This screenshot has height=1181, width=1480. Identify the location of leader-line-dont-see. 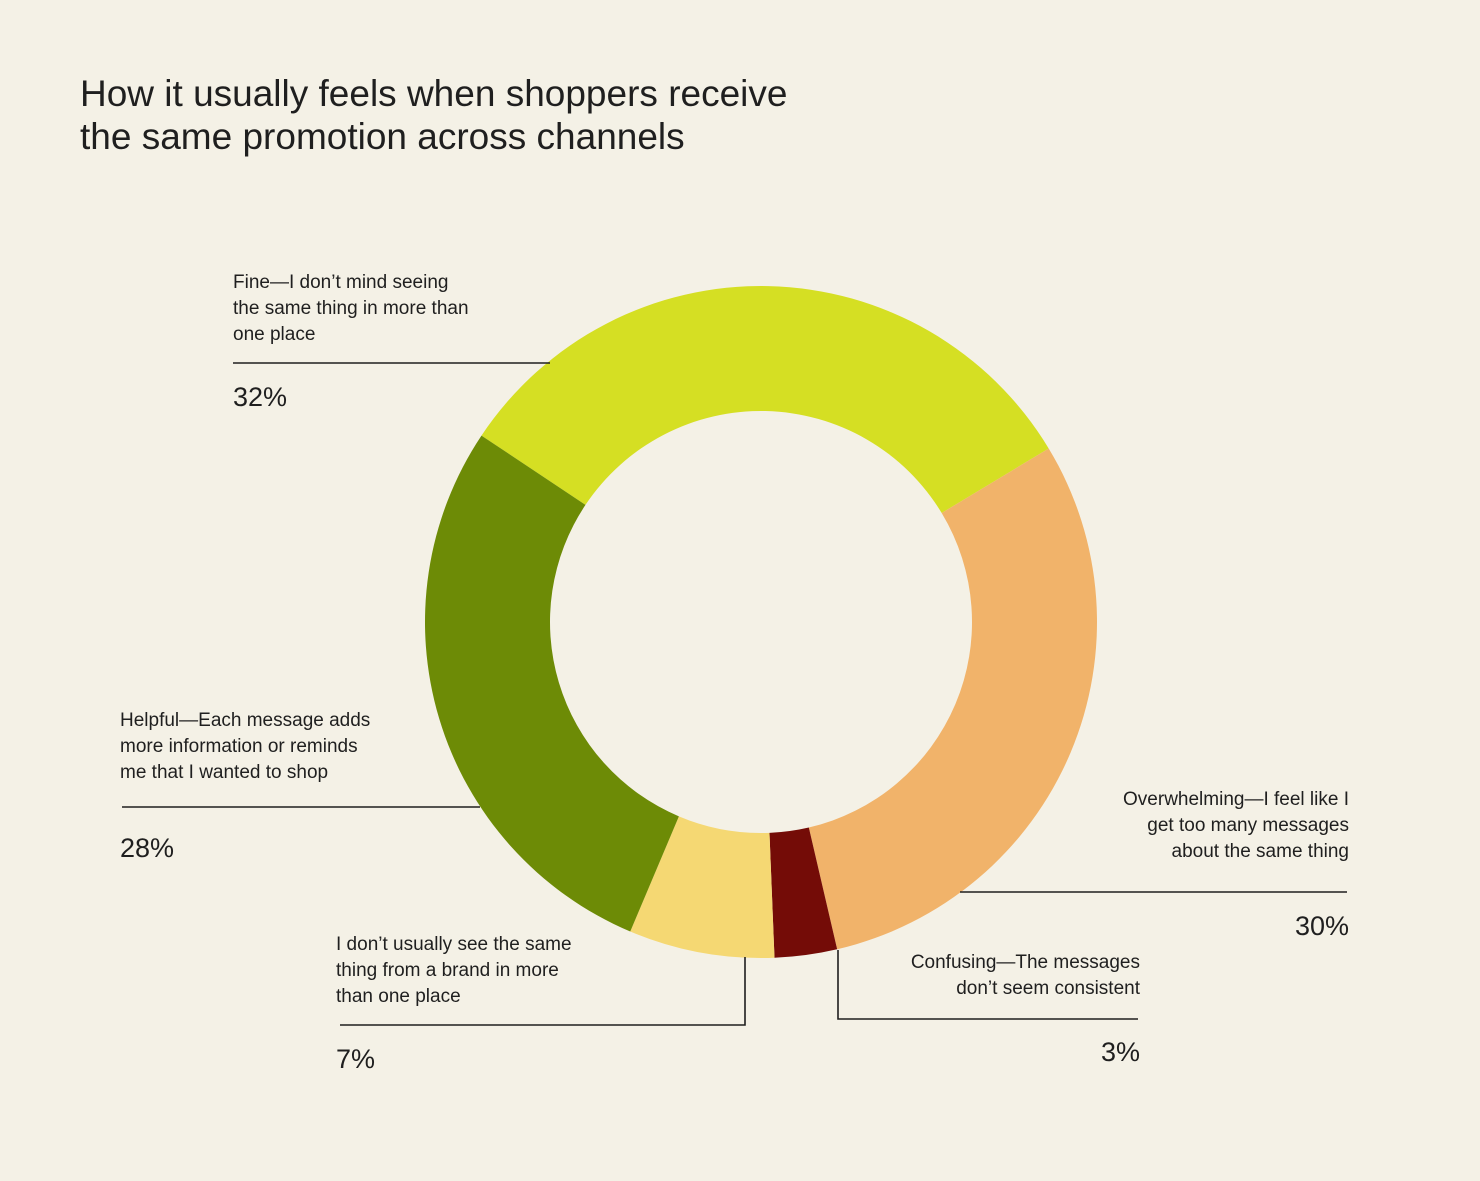
(543, 991).